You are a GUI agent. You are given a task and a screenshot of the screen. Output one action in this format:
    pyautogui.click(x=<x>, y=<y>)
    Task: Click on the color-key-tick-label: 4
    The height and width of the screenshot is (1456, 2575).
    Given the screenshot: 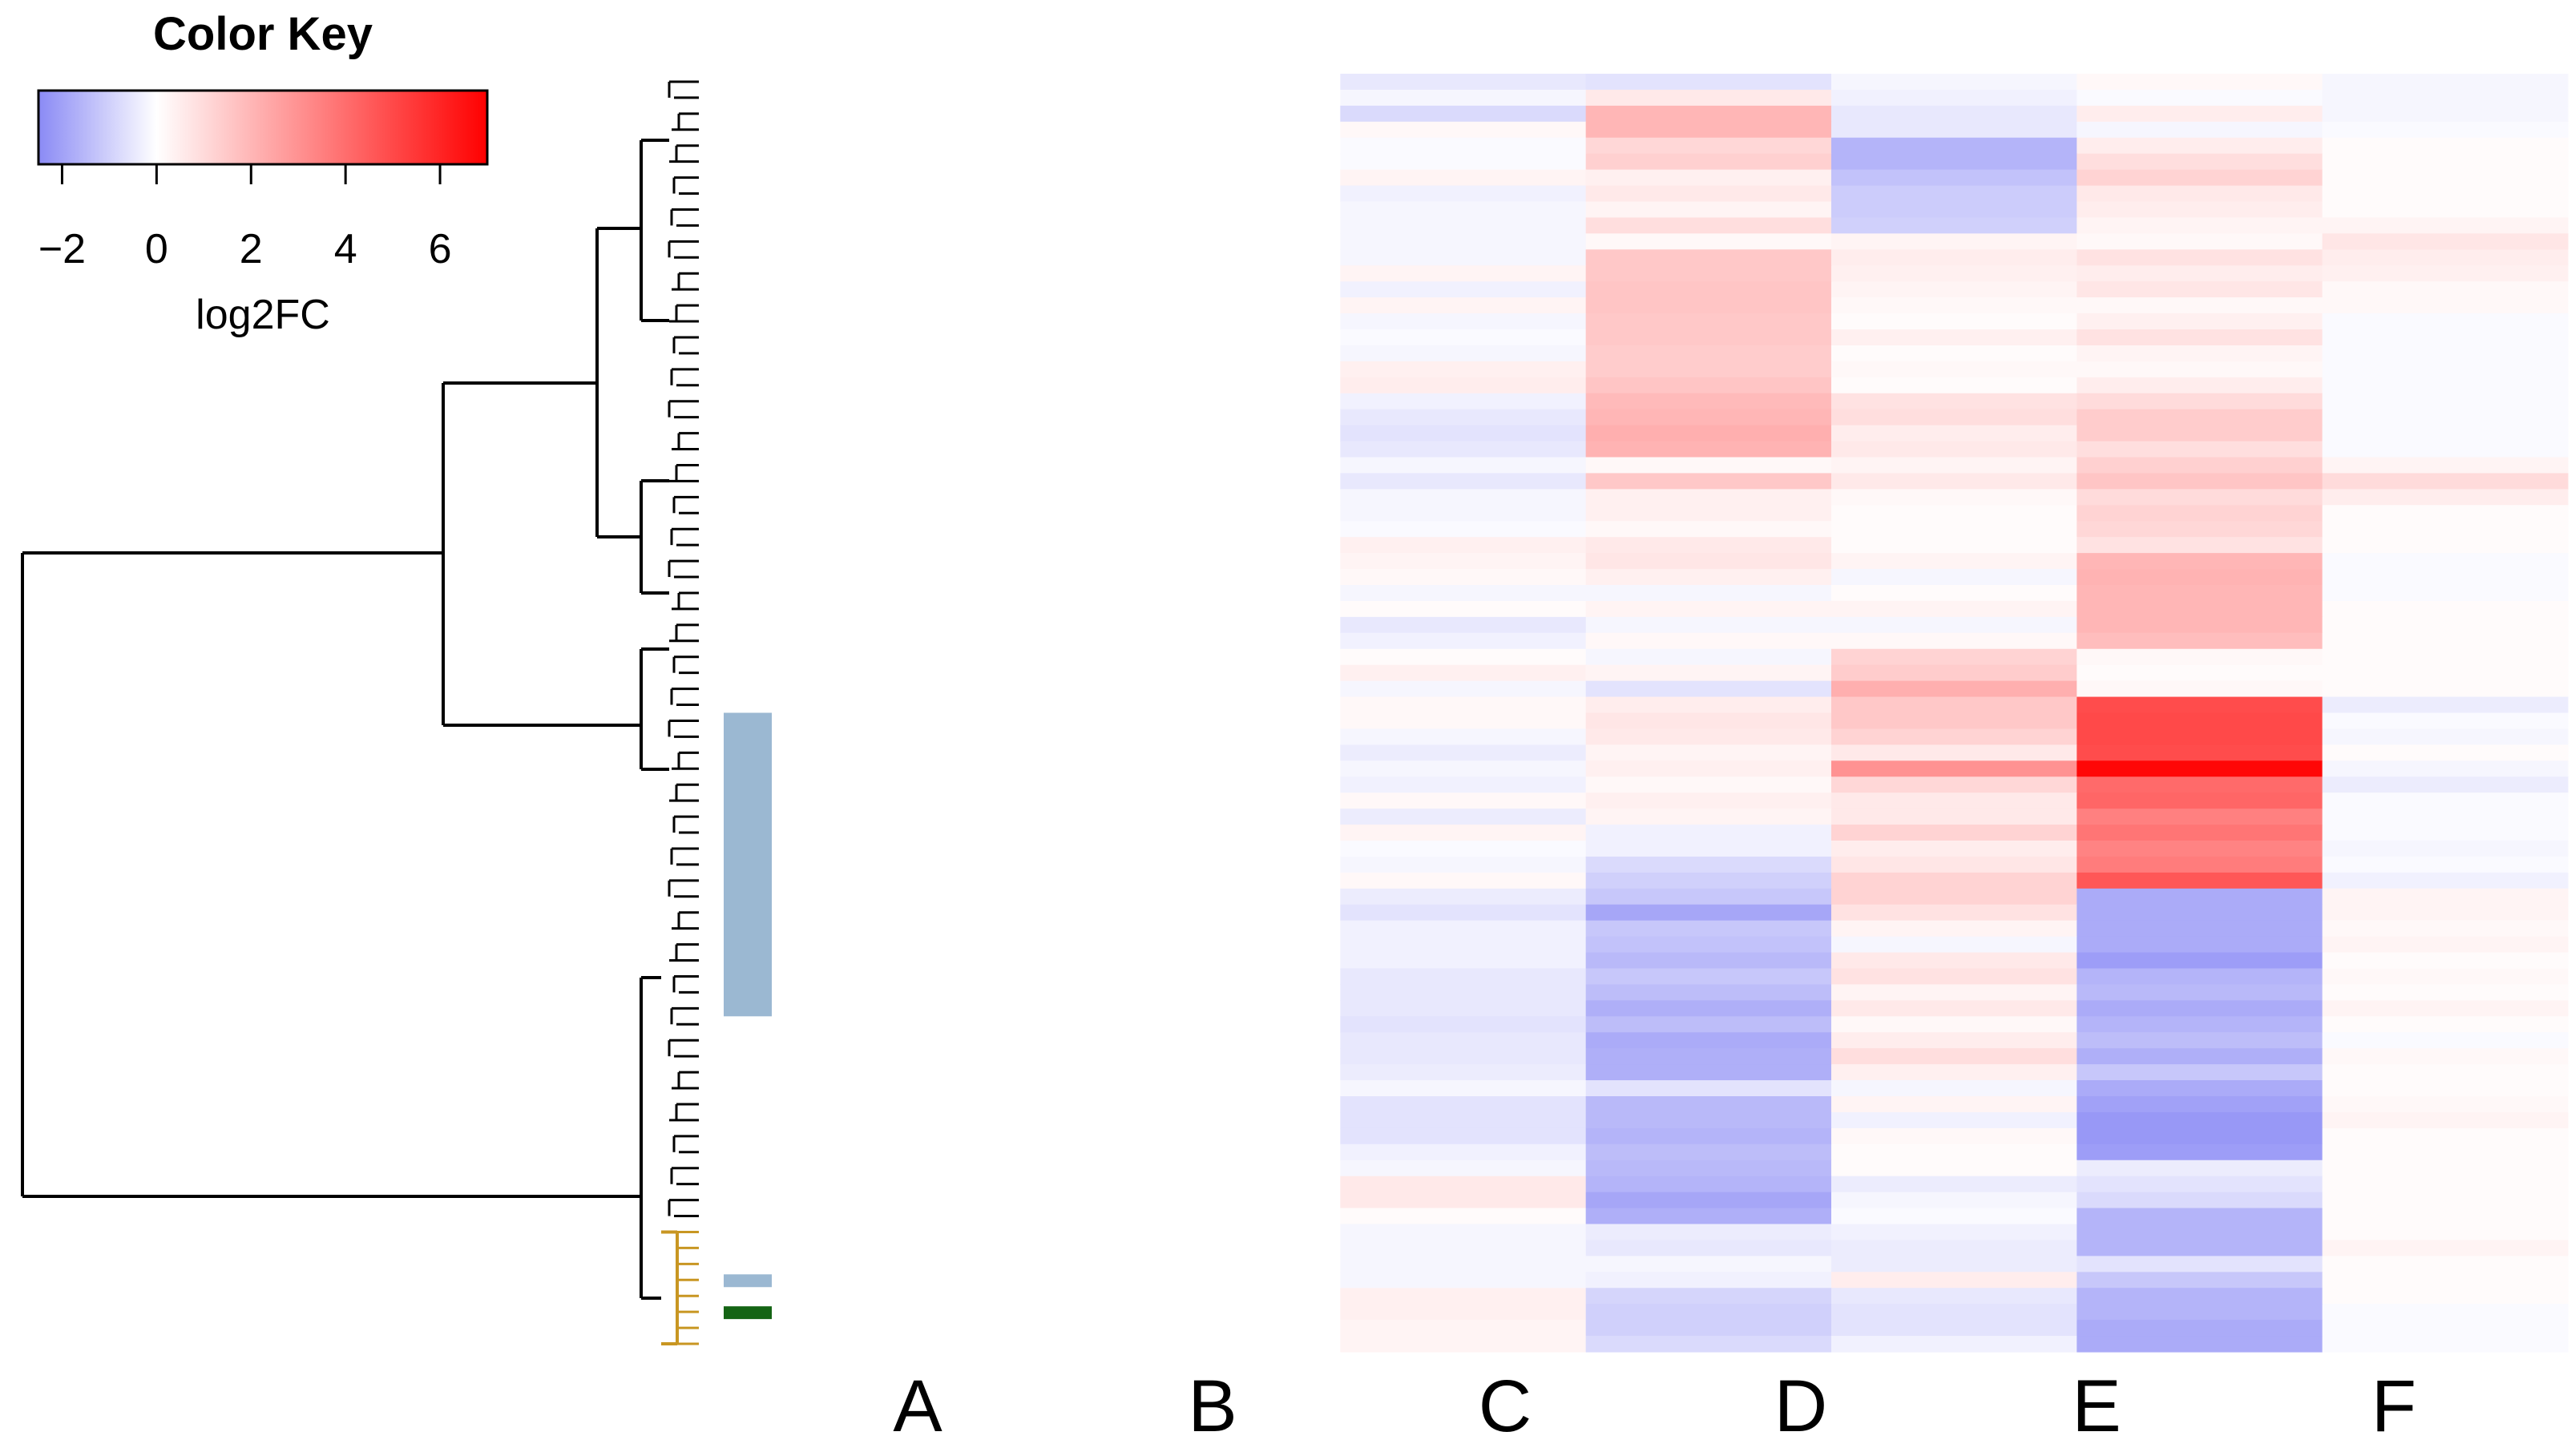 What is the action you would take?
    pyautogui.click(x=345, y=249)
    